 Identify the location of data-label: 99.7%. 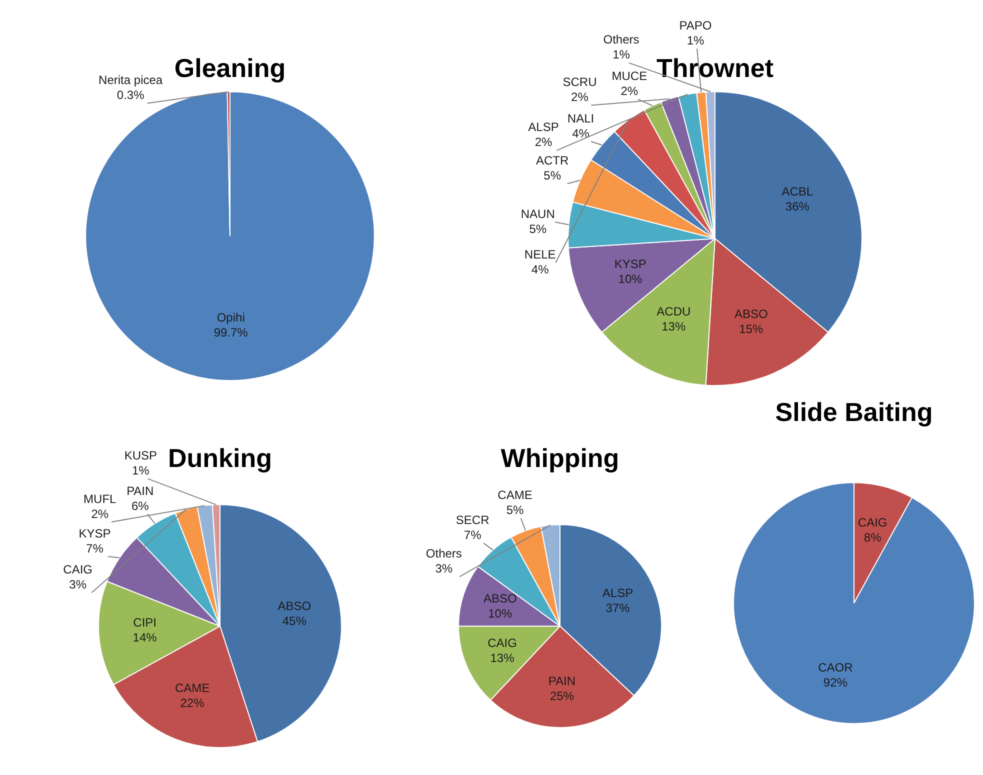
(231, 332).